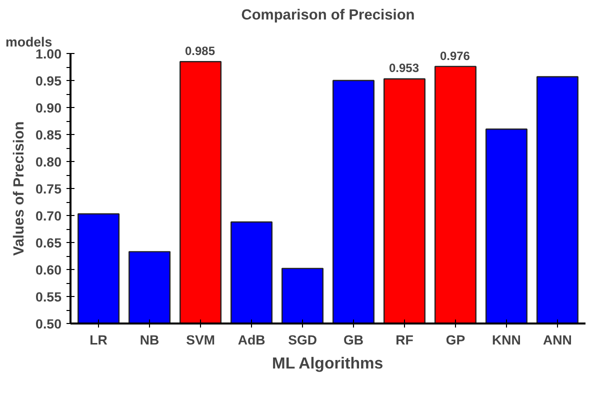  What do you see at coordinates (49, 324) in the screenshot?
I see `y-tick-label: 0.50` at bounding box center [49, 324].